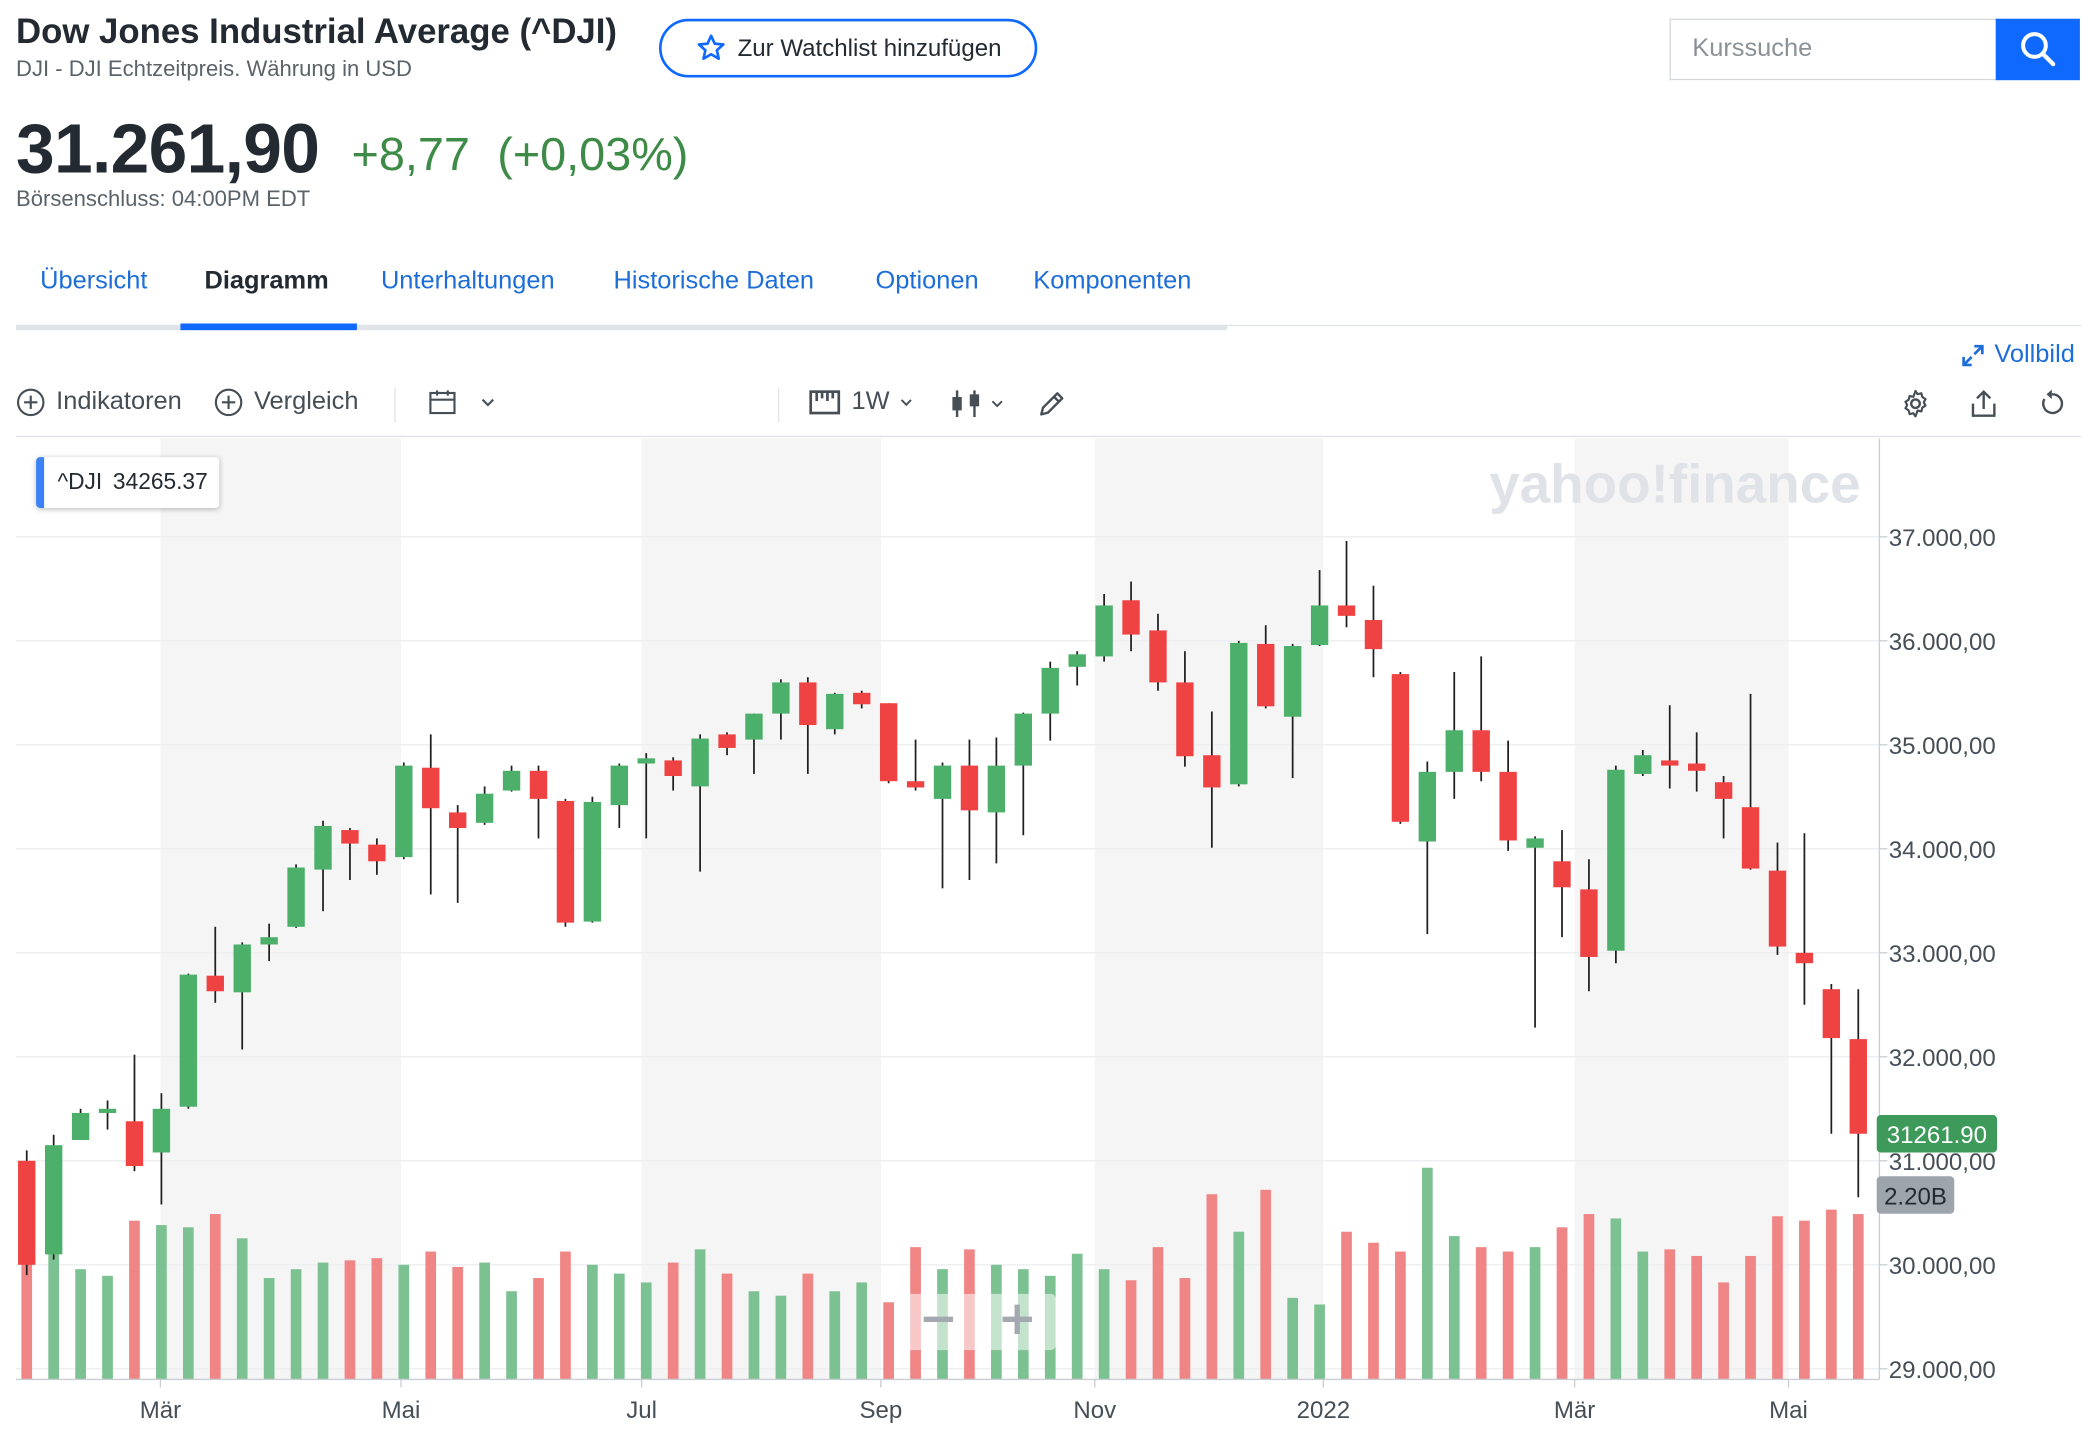 This screenshot has height=1448, width=2096. I want to click on expand-icon, so click(1973, 355).